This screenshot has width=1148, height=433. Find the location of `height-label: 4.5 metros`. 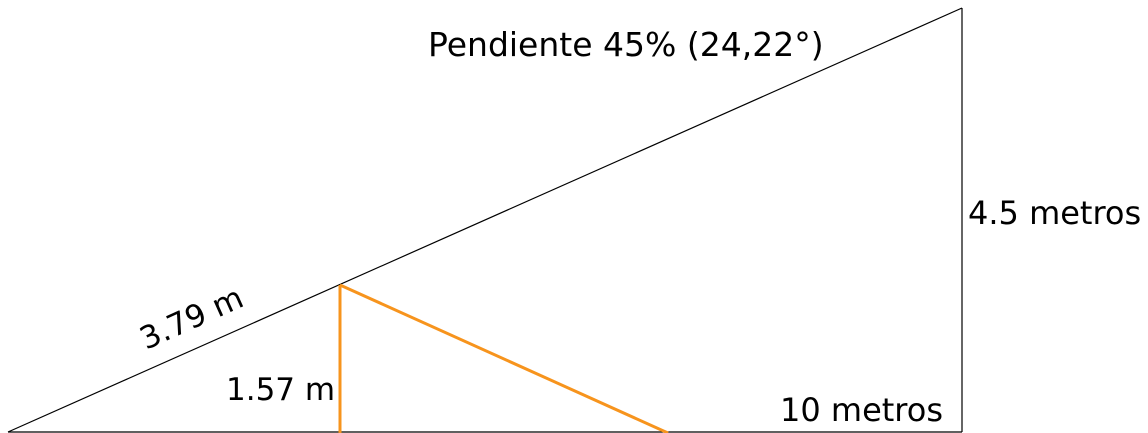

height-label: 4.5 metros is located at coordinates (1054, 213).